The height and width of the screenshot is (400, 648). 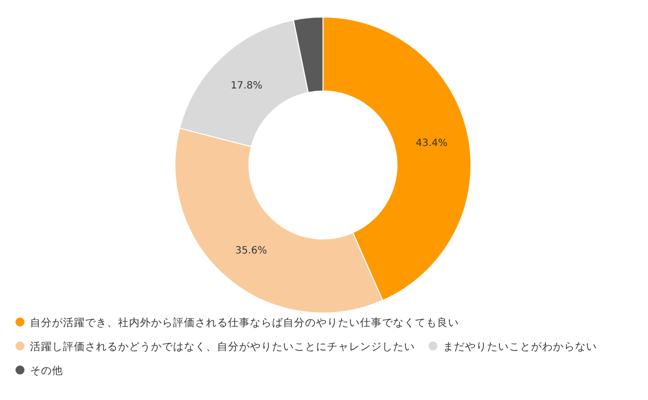 I want to click on data-label: 43.4%, so click(x=432, y=144).